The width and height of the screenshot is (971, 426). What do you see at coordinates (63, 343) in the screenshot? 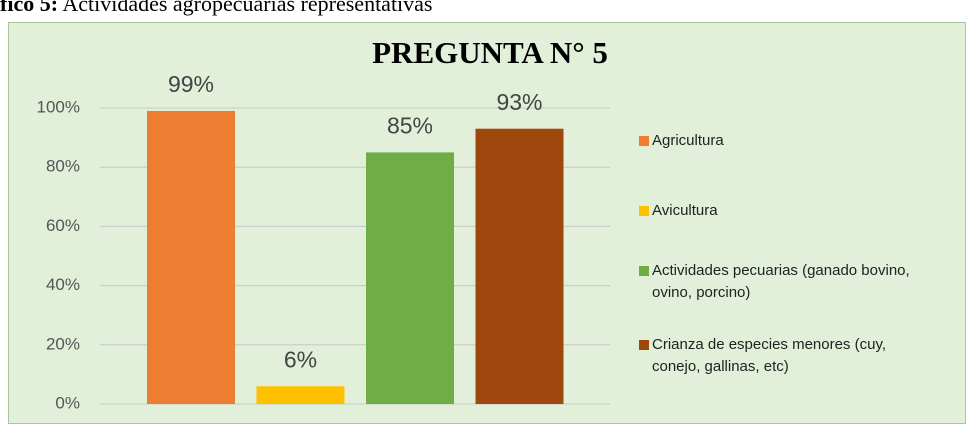
I see `y-tick-label: 20%` at bounding box center [63, 343].